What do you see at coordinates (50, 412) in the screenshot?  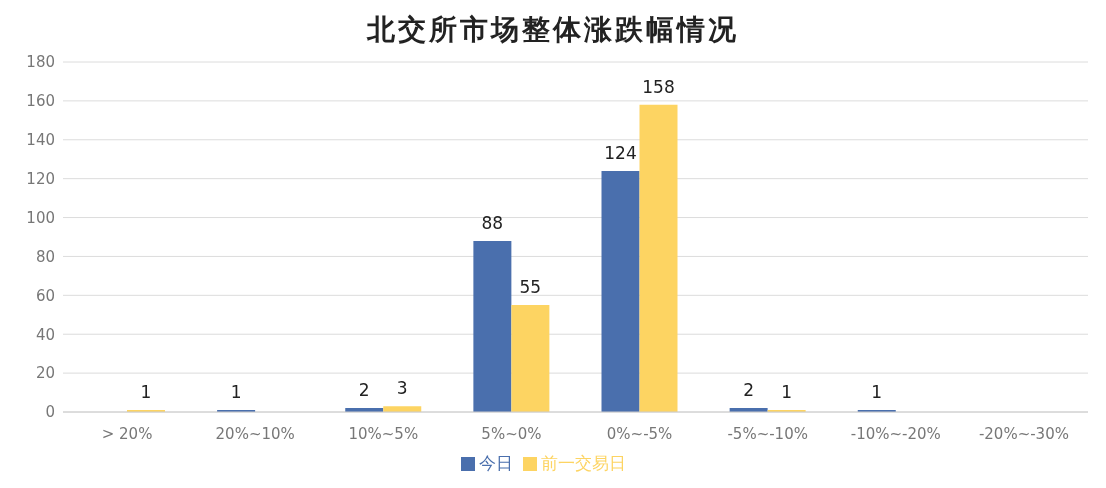 I see `y-tick-label: 0` at bounding box center [50, 412].